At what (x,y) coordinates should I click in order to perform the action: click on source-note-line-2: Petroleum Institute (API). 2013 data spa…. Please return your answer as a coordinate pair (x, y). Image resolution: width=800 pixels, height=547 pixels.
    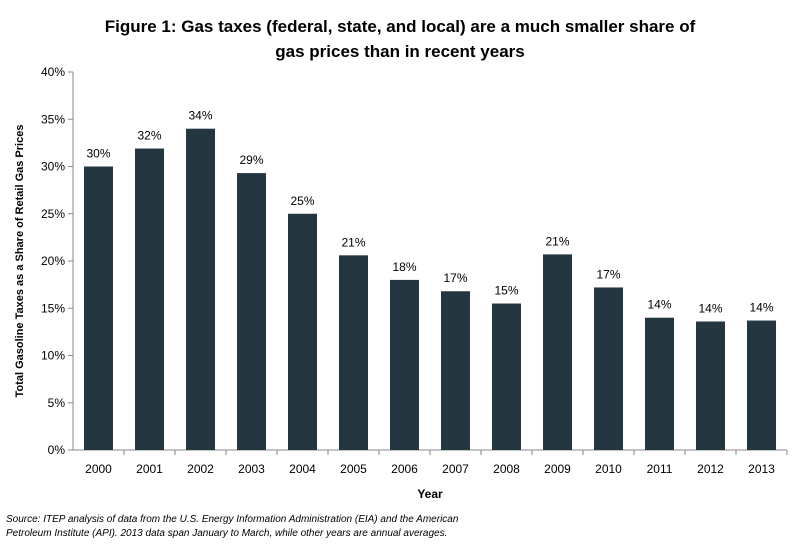
    Looking at the image, I should click on (227, 533).